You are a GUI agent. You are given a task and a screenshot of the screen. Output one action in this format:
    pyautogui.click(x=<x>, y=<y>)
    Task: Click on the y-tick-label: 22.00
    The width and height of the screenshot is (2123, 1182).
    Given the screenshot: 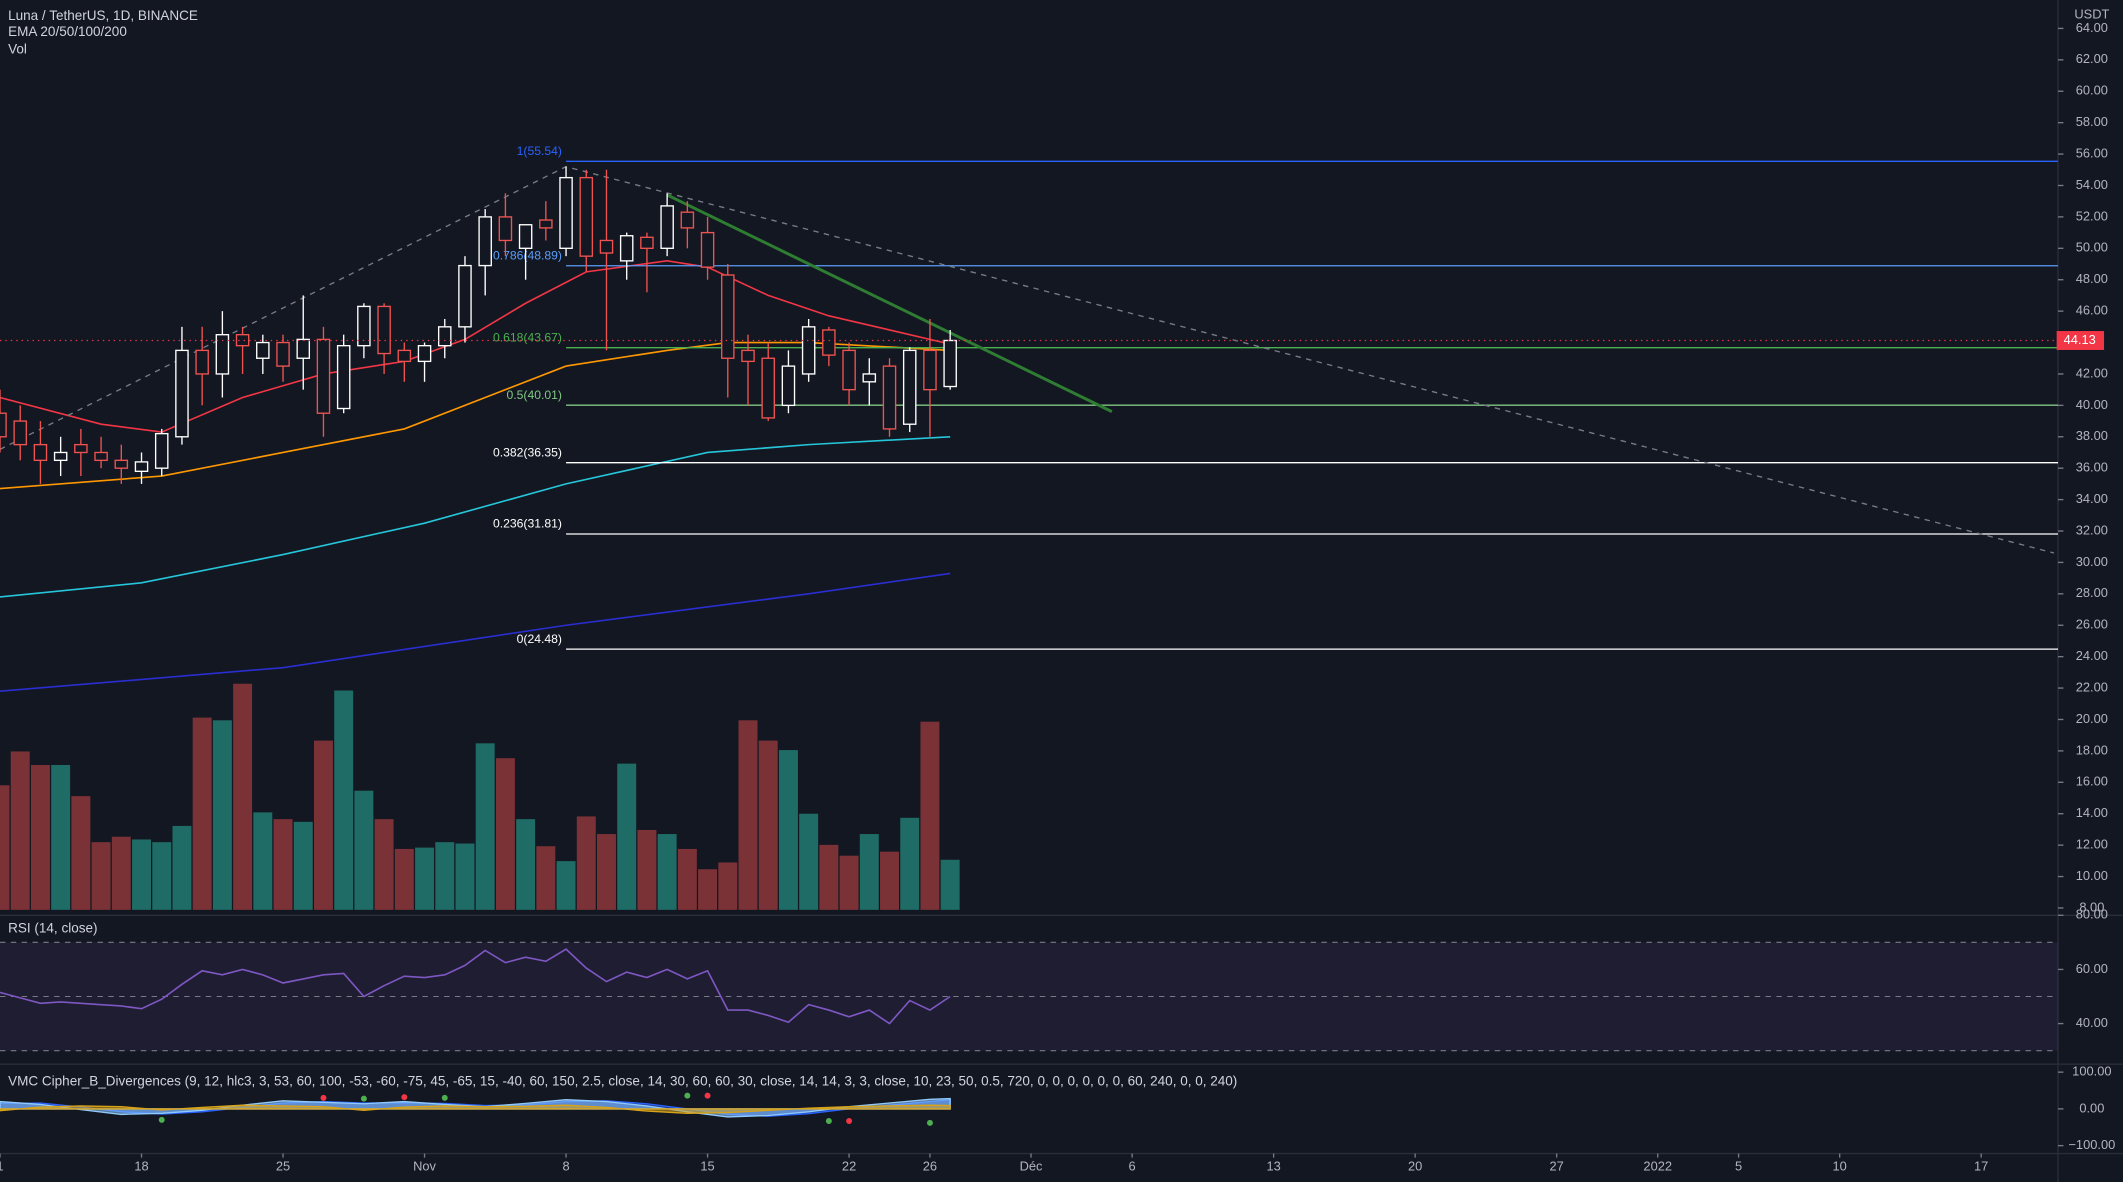 What is the action you would take?
    pyautogui.click(x=2092, y=686)
    